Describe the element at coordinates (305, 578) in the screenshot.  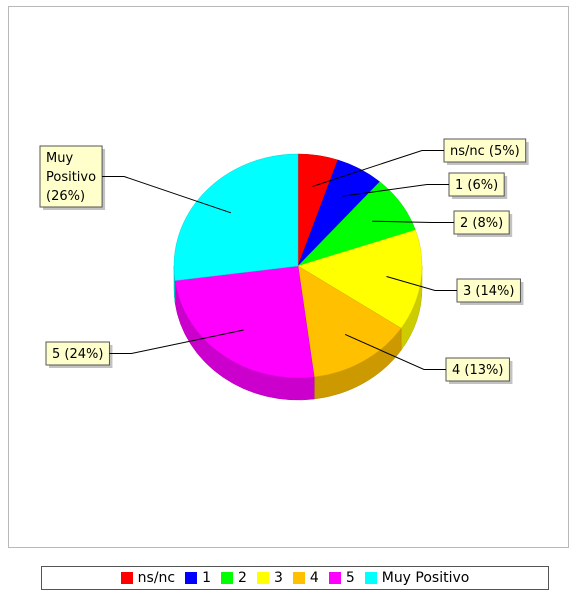
I see `legend-item-4: 4` at that location.